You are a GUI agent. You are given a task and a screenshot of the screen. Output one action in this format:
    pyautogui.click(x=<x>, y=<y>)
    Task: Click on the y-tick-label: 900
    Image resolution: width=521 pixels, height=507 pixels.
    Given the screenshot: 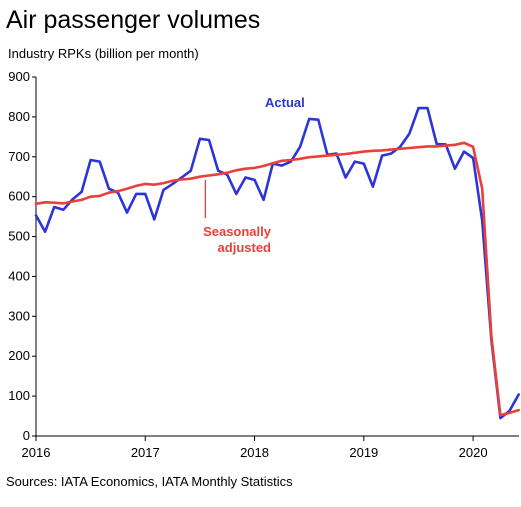 What is the action you would take?
    pyautogui.click(x=19, y=76)
    